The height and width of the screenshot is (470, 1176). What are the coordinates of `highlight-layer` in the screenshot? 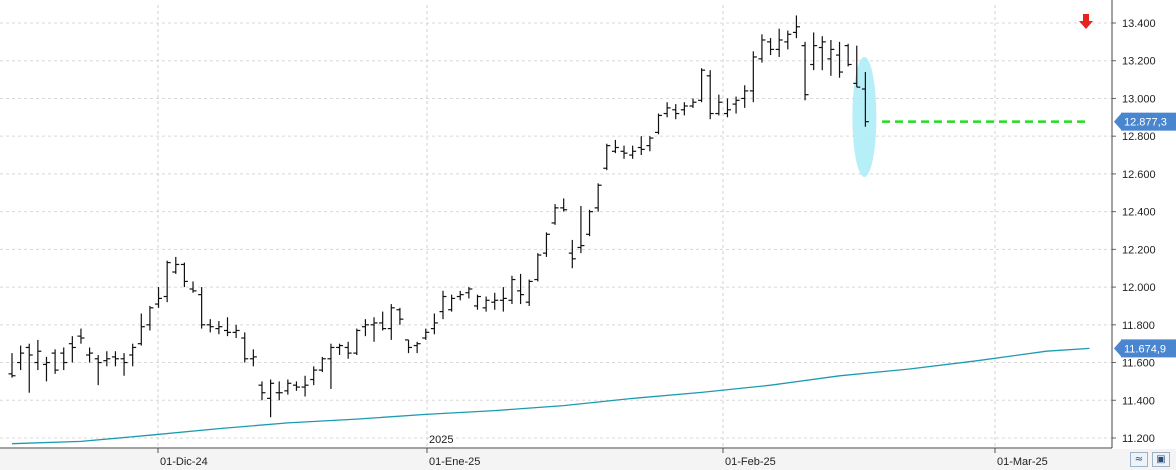 It's located at (864, 117).